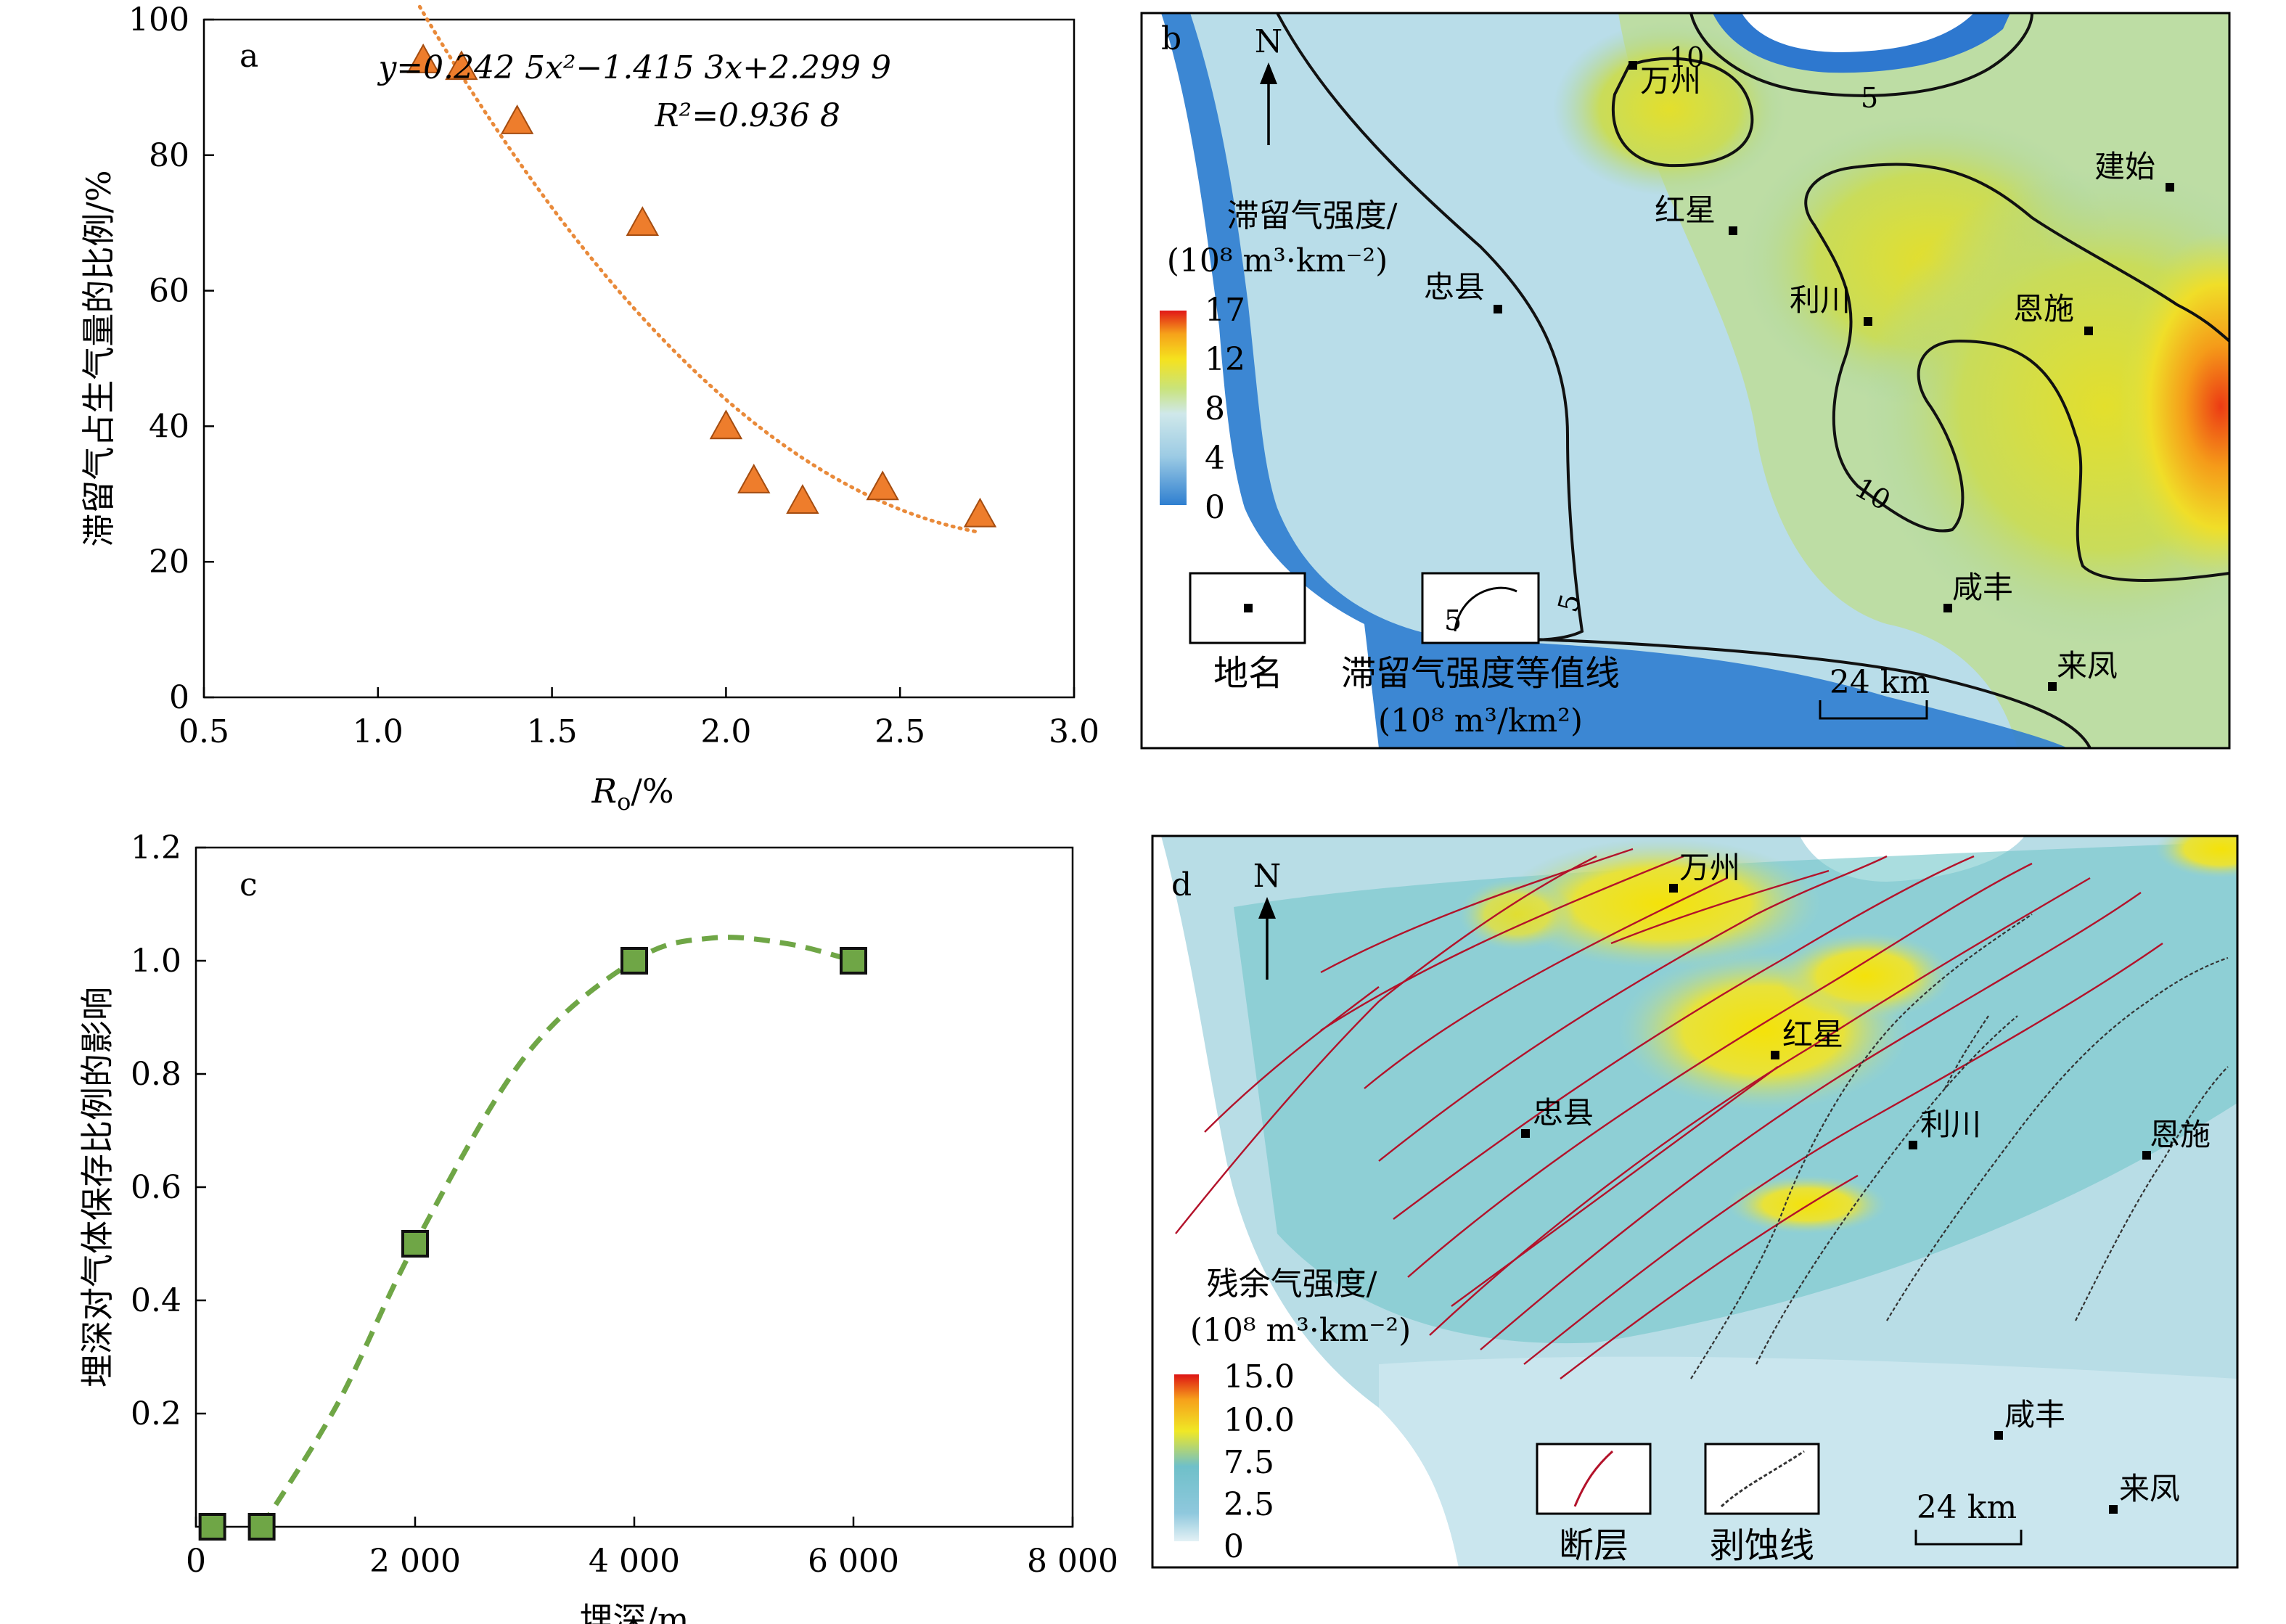  Describe the element at coordinates (1259, 1377) in the screenshot. I see `svg-text: 15.0` at that location.